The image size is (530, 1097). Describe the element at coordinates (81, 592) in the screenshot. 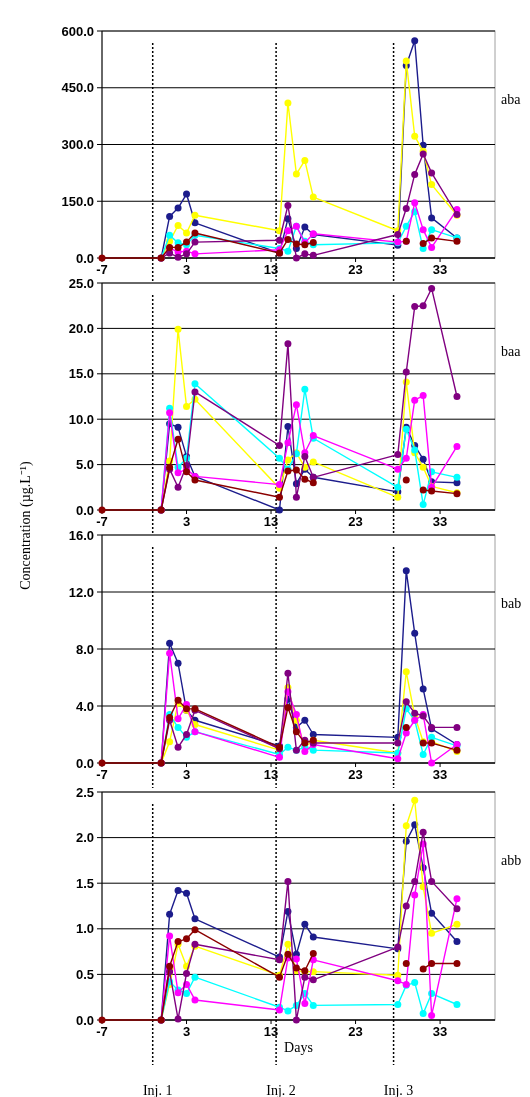

I see `y-tick-label: 12.0` at that location.